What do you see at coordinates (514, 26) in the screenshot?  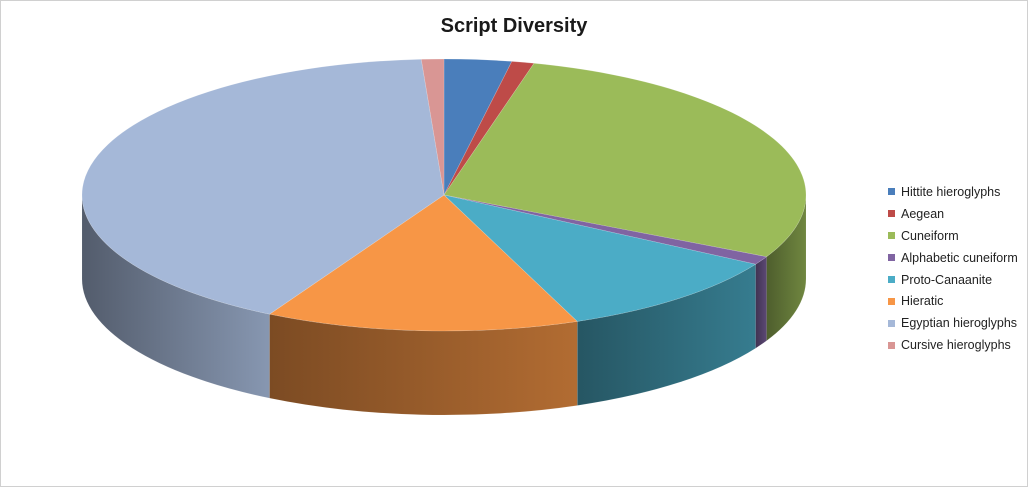 I see `chart-title: Script Diversity` at bounding box center [514, 26].